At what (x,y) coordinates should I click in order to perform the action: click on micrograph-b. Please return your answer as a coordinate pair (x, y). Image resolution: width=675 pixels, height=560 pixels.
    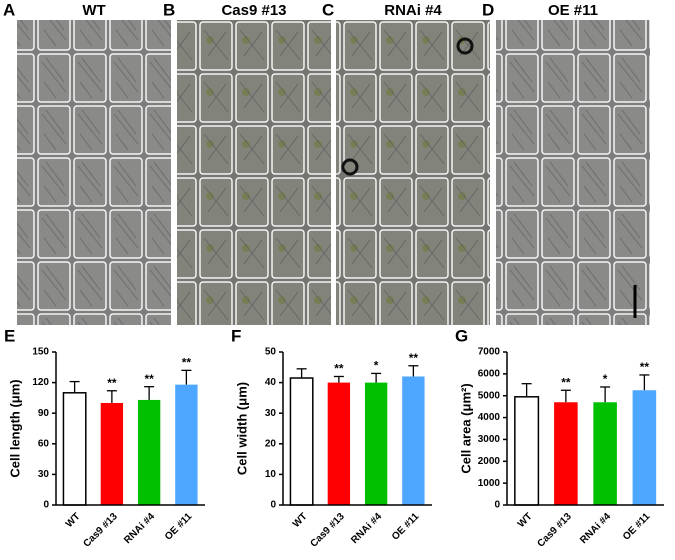
    Looking at the image, I should click on (254, 172).